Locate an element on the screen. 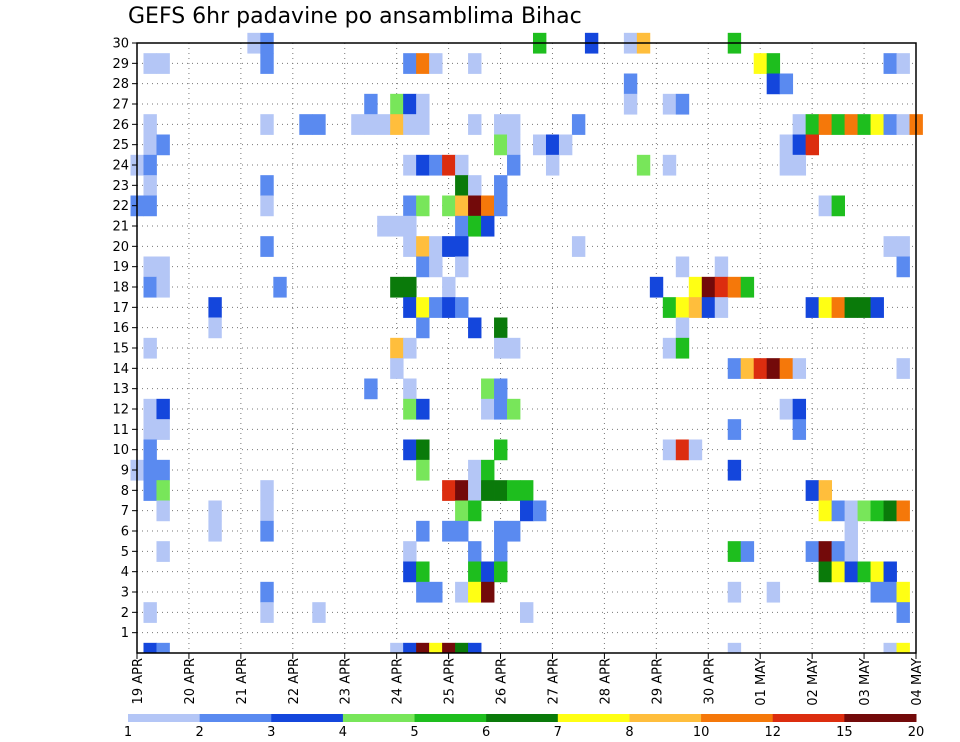 The height and width of the screenshot is (742, 960). x-tick-label: 23 APR is located at coordinates (346, 681).